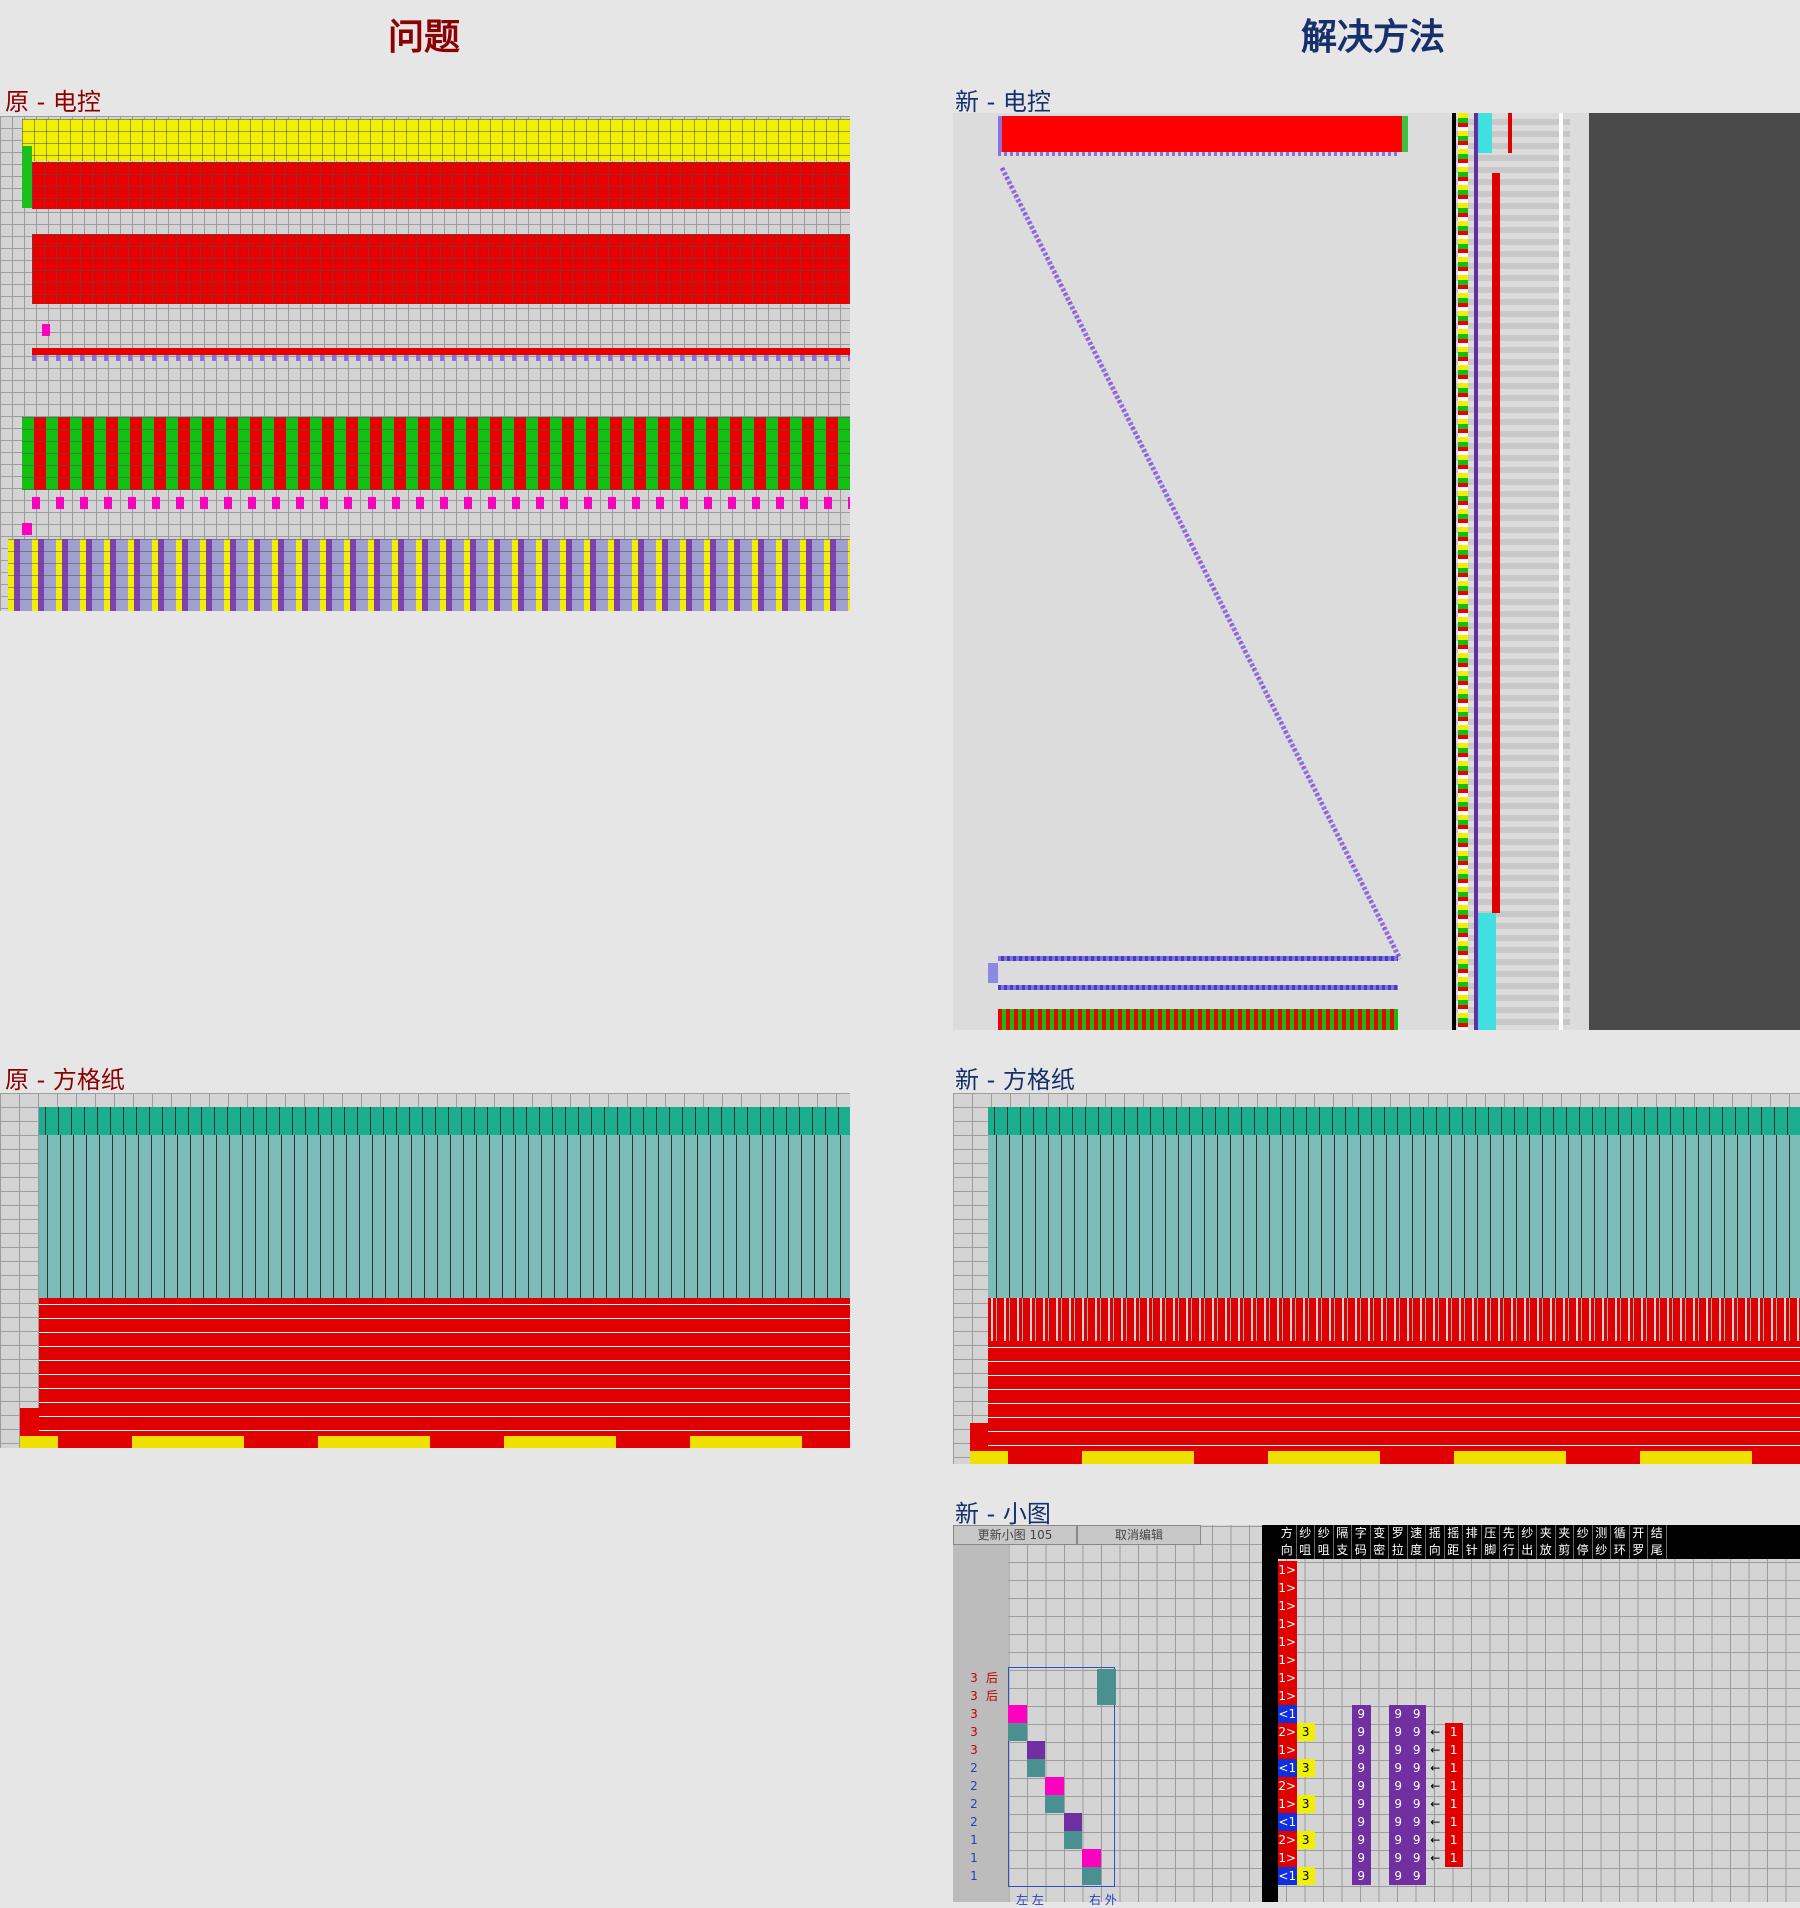 The image size is (1800, 1908). Describe the element at coordinates (1472, 1550) in the screenshot. I see `header-cell: 针` at that location.